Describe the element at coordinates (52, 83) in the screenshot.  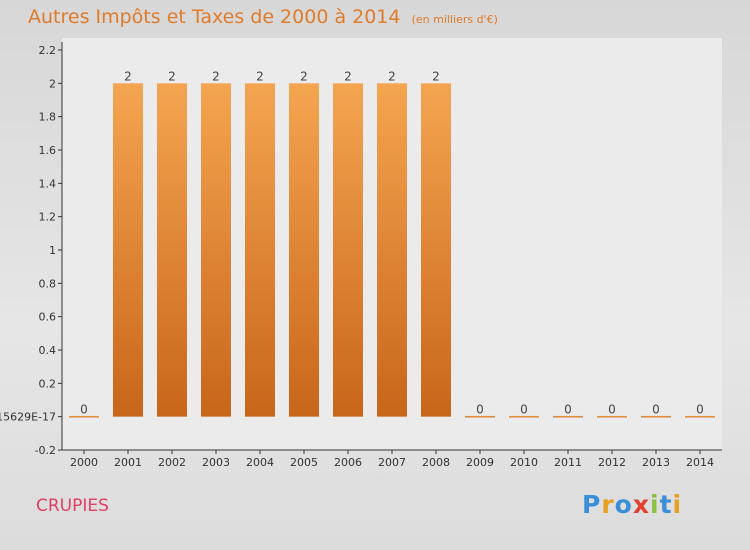
I see `y-tick-label: 2` at that location.